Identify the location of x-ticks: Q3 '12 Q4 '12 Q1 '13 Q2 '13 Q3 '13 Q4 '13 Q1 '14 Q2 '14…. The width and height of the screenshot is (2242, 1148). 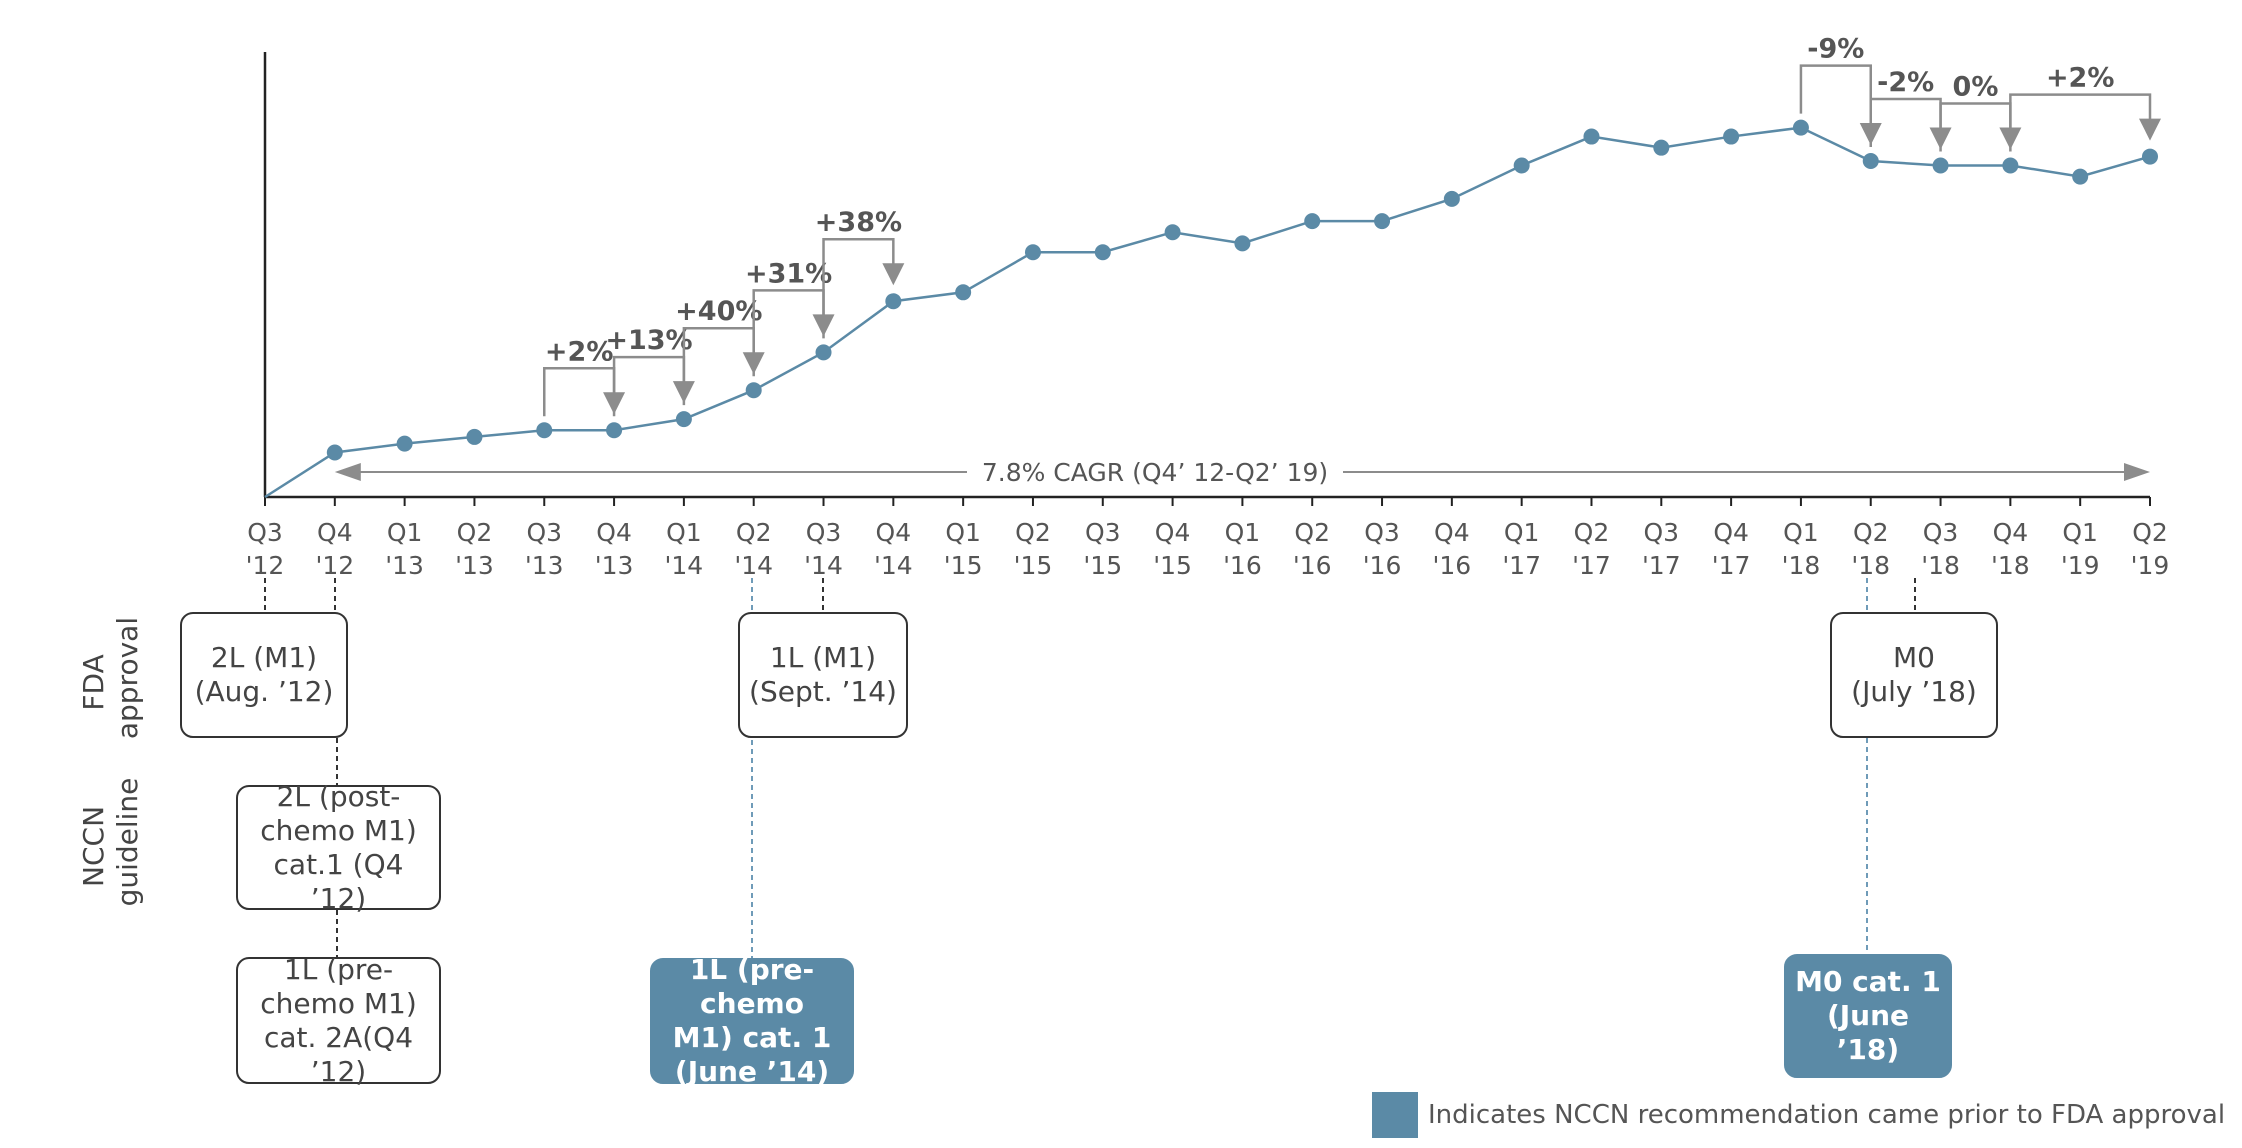
(1207, 538).